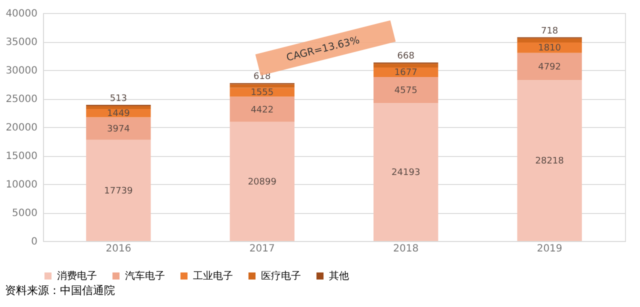 The width and height of the screenshot is (640, 307). Describe the element at coordinates (263, 77) in the screenshot. I see `data-label: 618` at that location.